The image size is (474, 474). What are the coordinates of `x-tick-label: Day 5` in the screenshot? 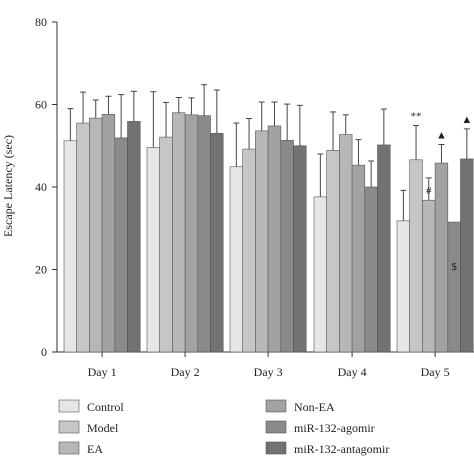 It's located at (435, 372).